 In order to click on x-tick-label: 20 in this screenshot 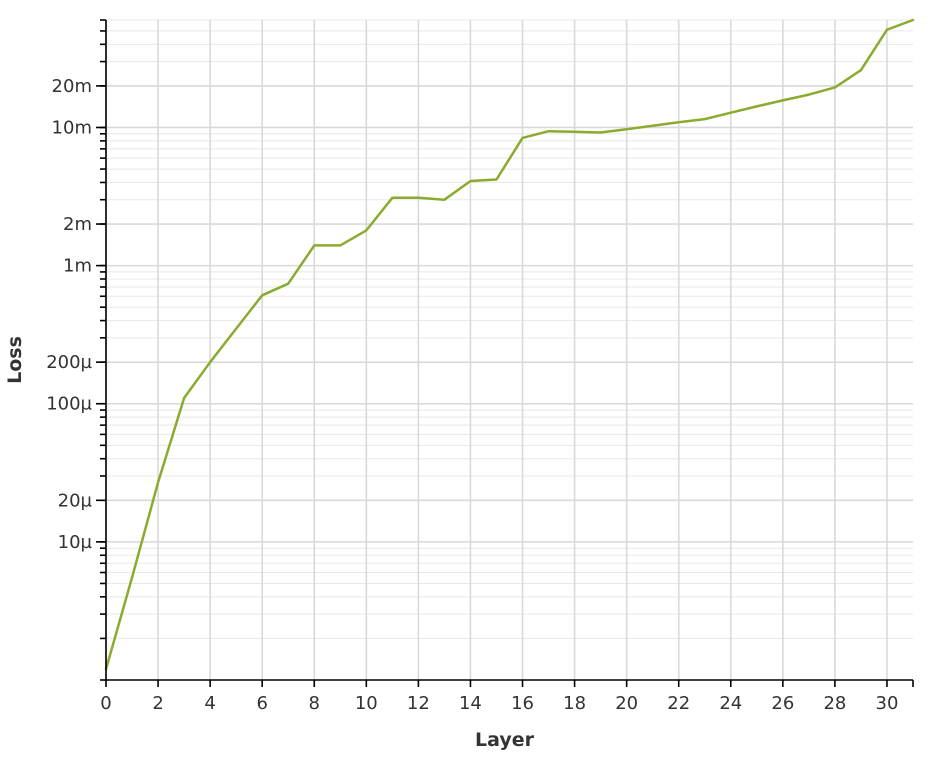, I will do `click(626, 703)`.